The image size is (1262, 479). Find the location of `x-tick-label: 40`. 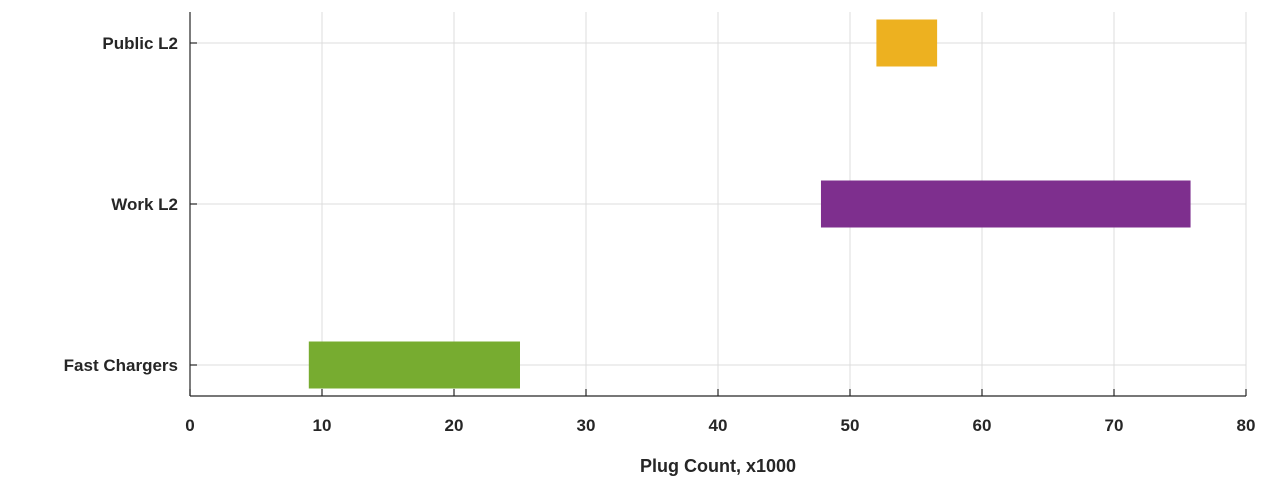

x-tick-label: 40 is located at coordinates (718, 425).